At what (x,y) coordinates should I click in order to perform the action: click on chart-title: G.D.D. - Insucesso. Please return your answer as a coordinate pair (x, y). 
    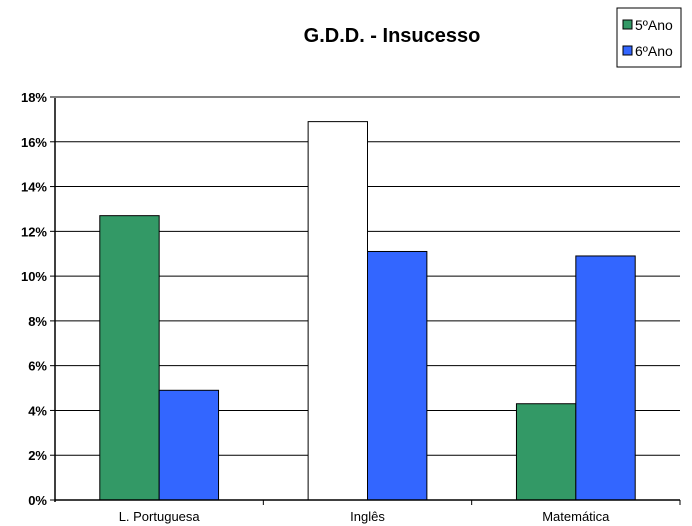
    Looking at the image, I should click on (392, 36).